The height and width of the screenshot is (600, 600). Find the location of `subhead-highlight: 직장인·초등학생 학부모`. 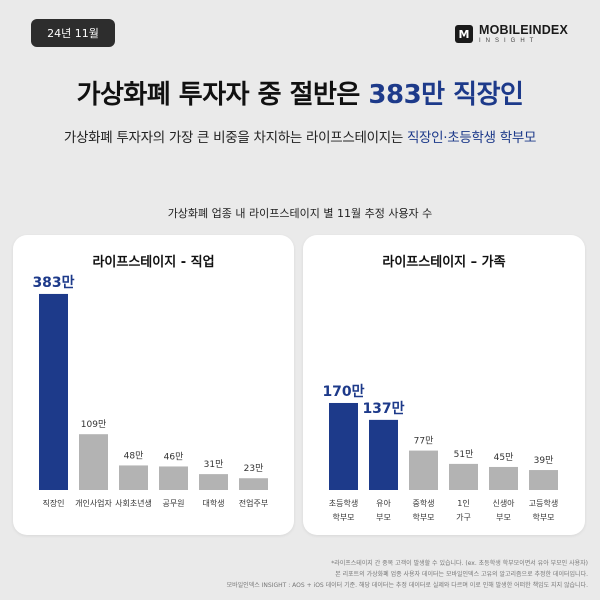

subhead-highlight: 직장인·초등학생 학부모 is located at coordinates (471, 138).